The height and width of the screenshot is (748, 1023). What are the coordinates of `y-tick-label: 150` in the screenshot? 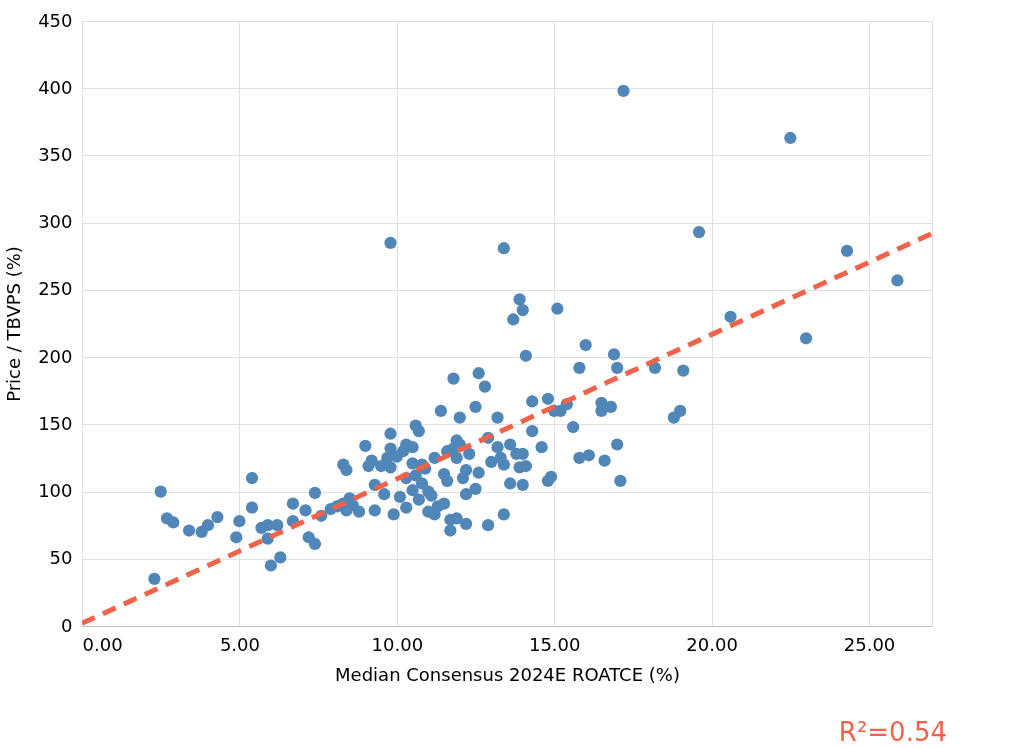 It's located at (55, 423).